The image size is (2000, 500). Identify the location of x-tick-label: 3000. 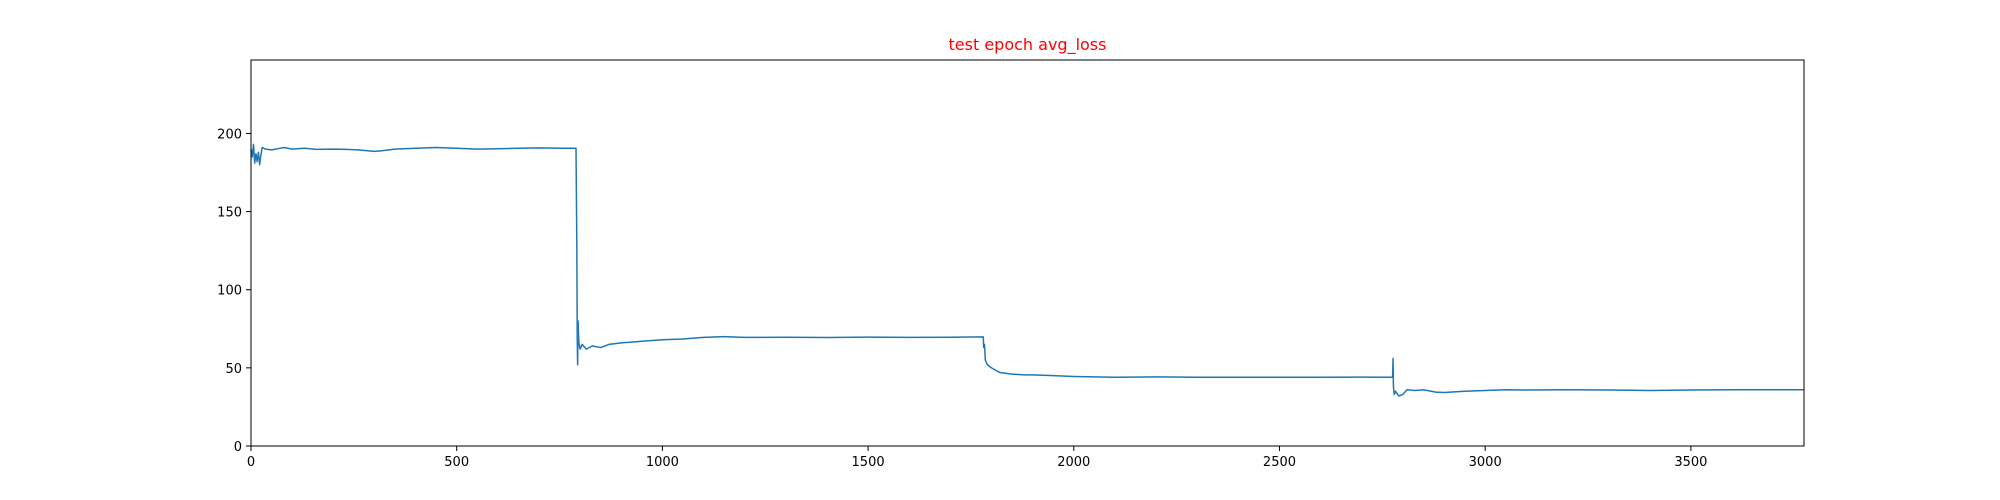
(1485, 462).